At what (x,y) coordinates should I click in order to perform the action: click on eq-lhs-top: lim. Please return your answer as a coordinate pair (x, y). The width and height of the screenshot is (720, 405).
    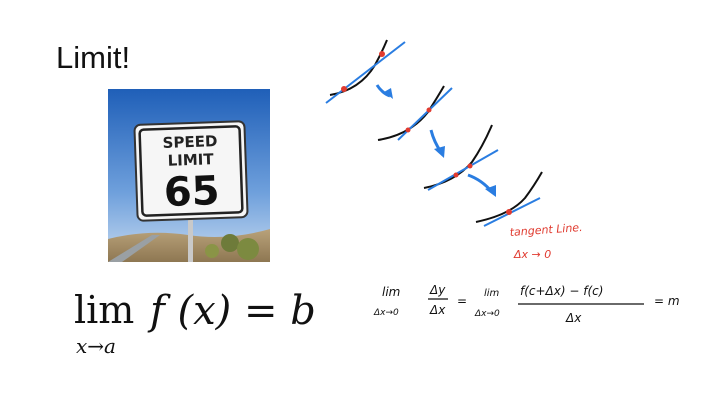
    Looking at the image, I should click on (391, 292).